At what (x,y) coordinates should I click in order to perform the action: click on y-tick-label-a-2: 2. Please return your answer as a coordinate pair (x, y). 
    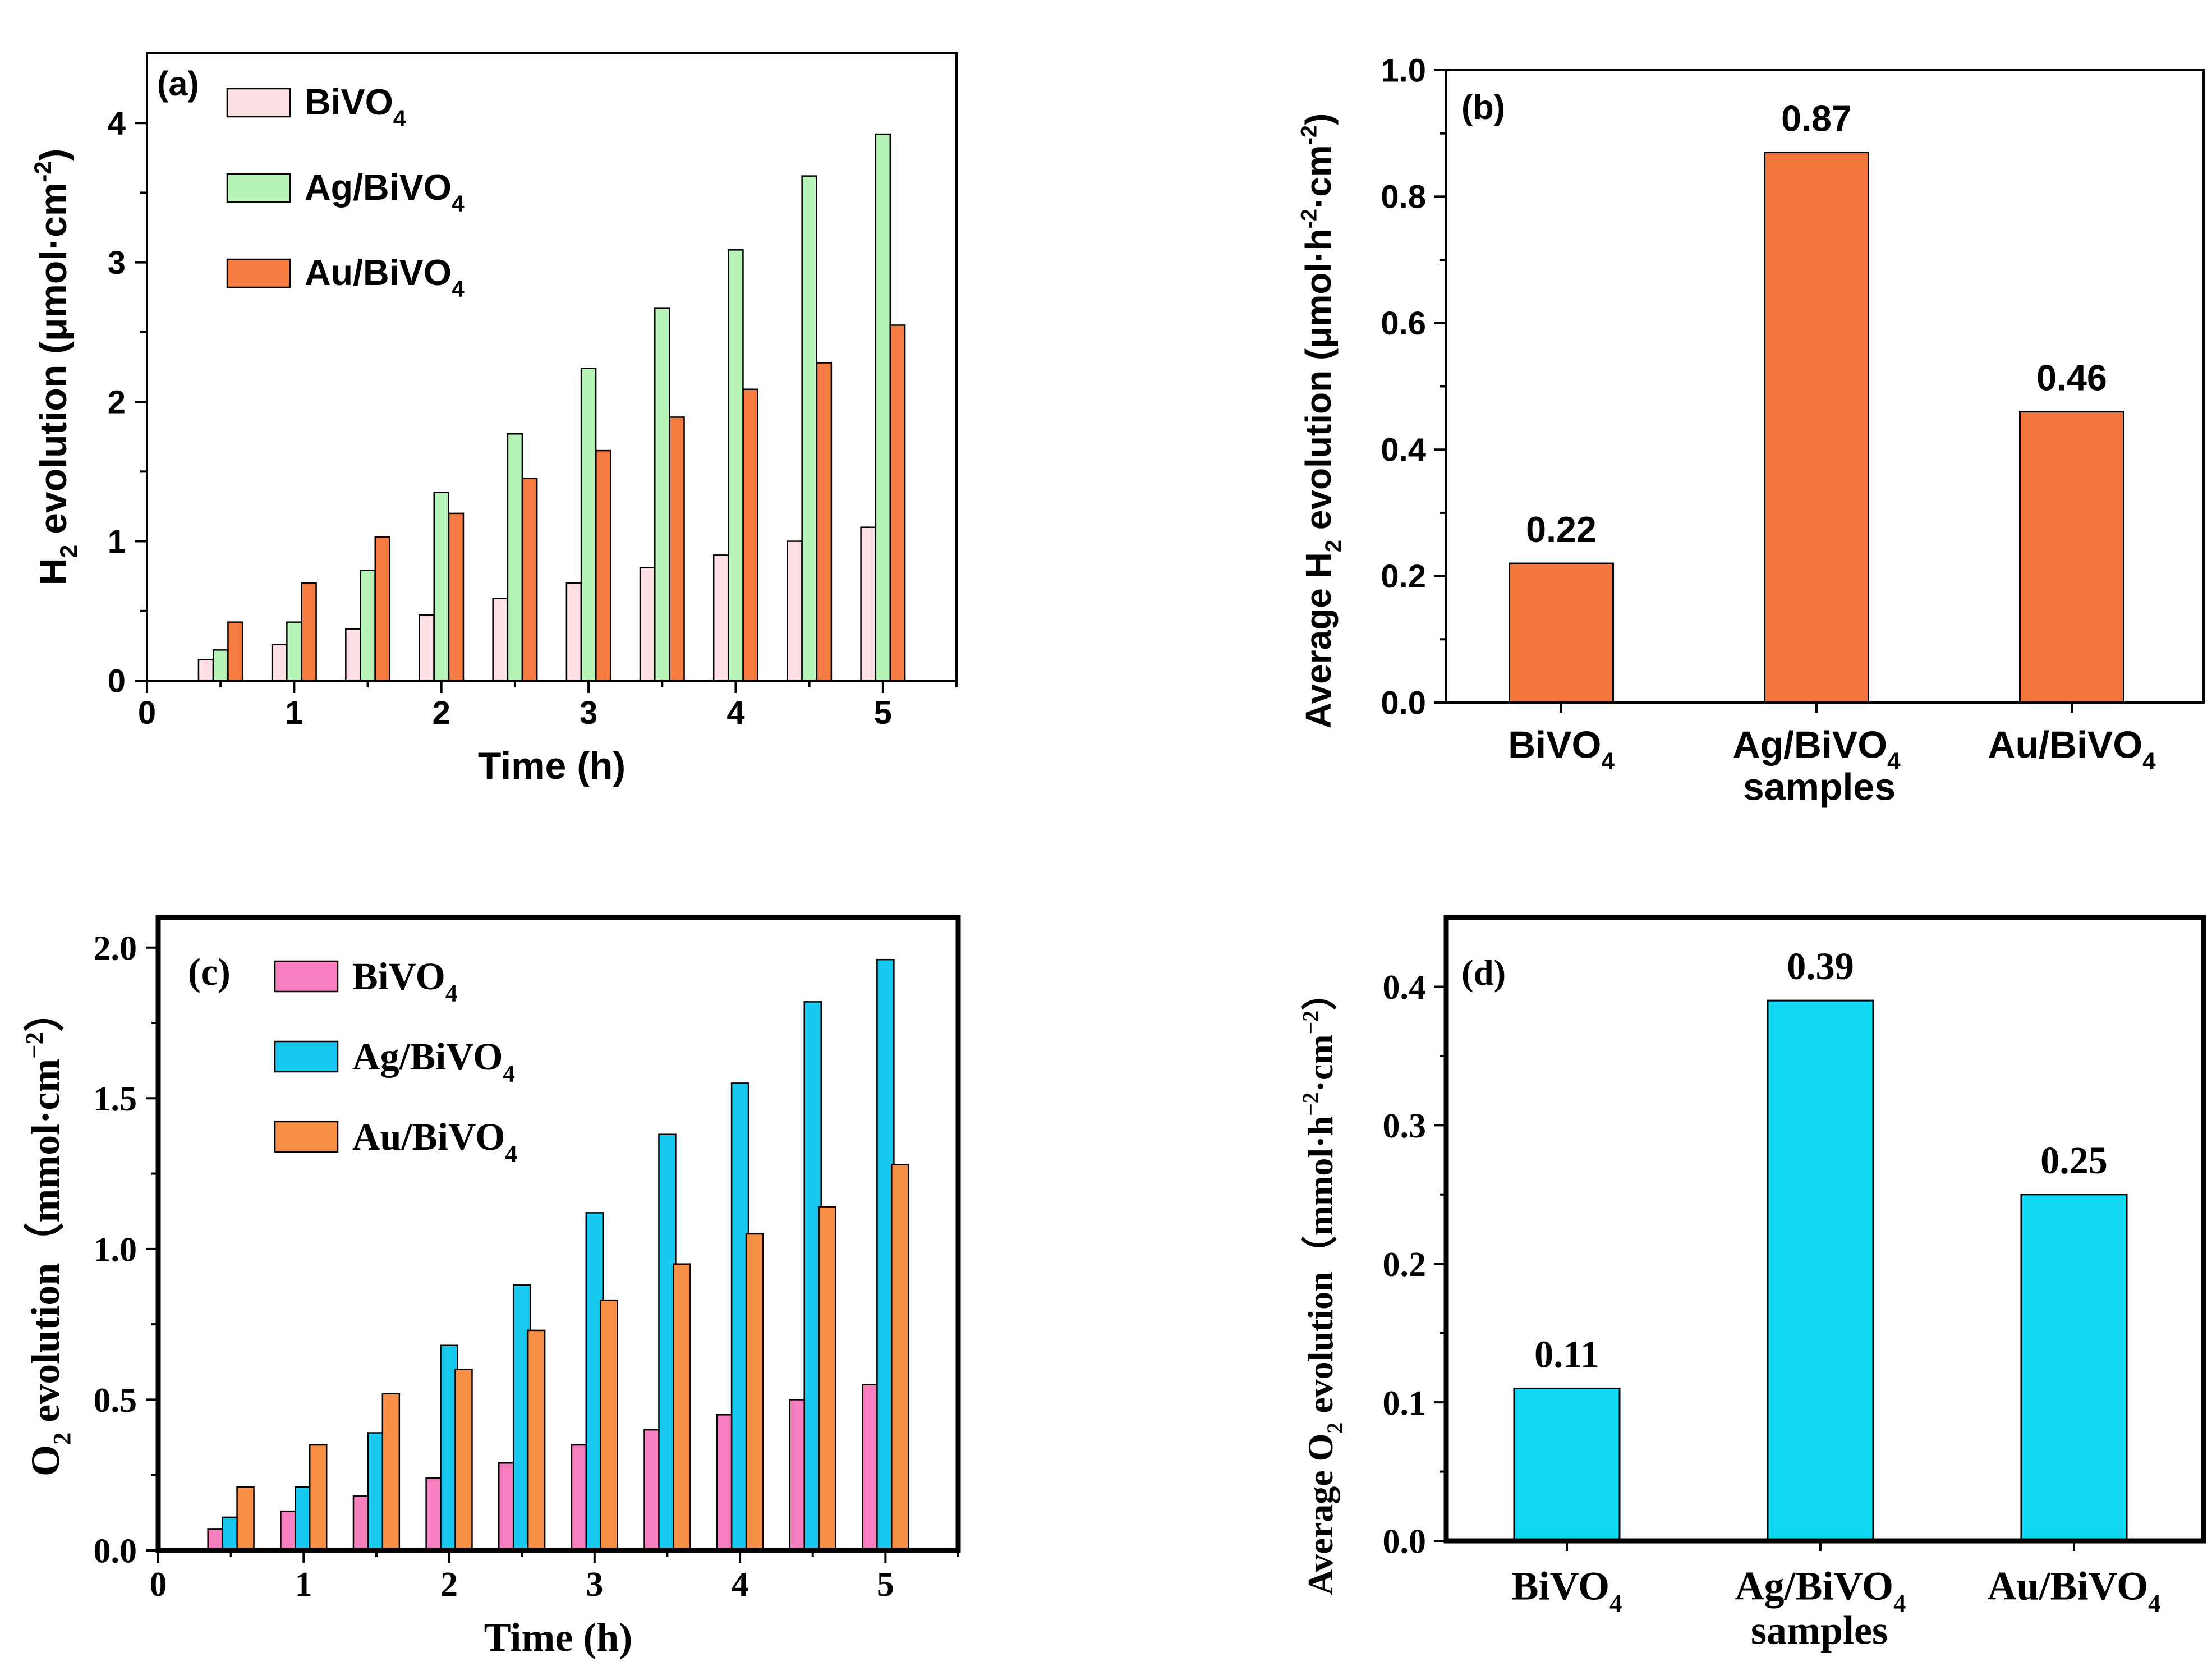
    Looking at the image, I should click on (117, 402).